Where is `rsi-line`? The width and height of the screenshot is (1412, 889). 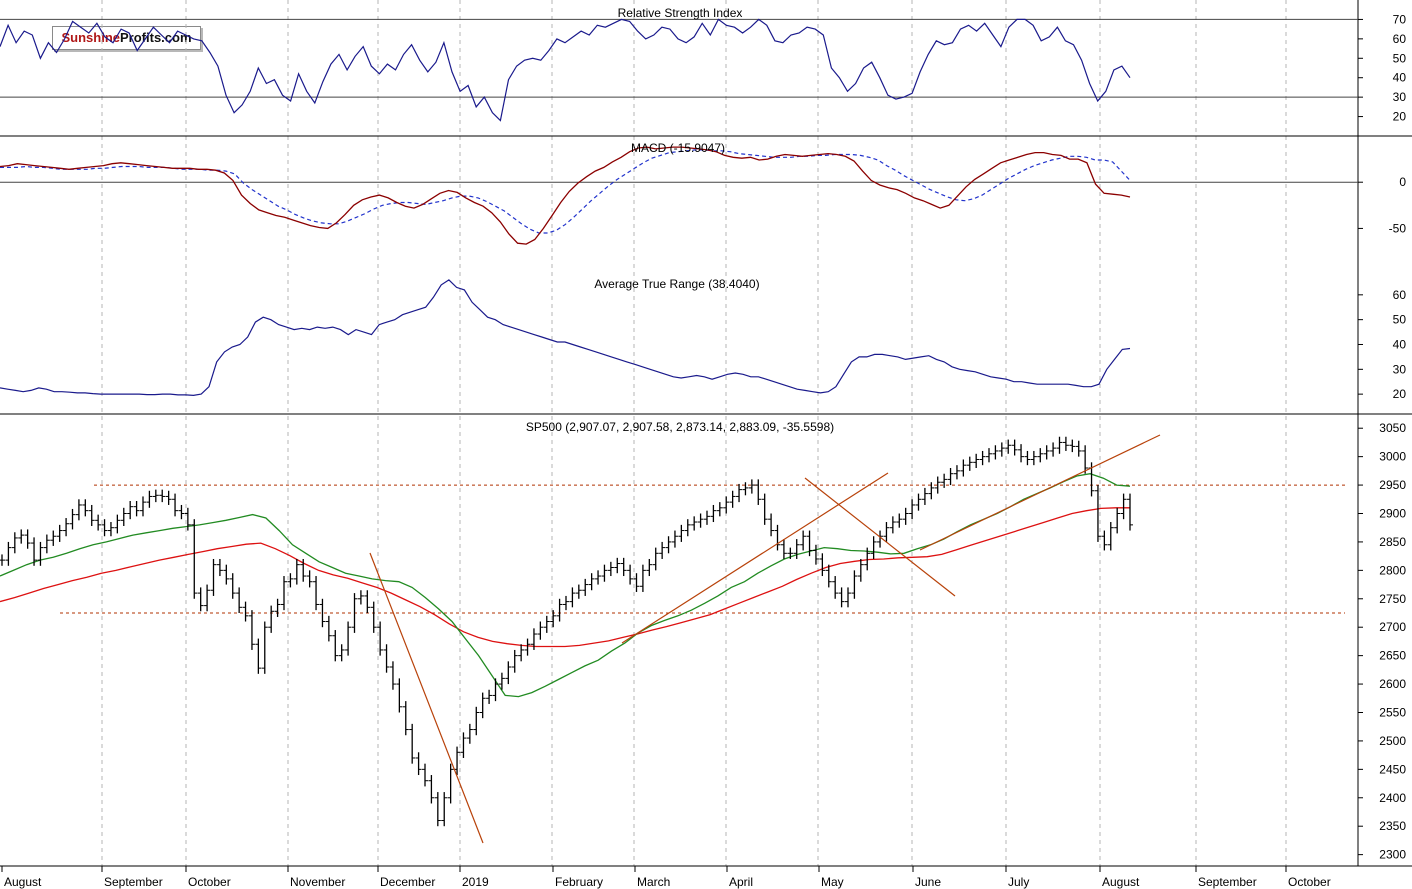 rsi-line is located at coordinates (565, 70).